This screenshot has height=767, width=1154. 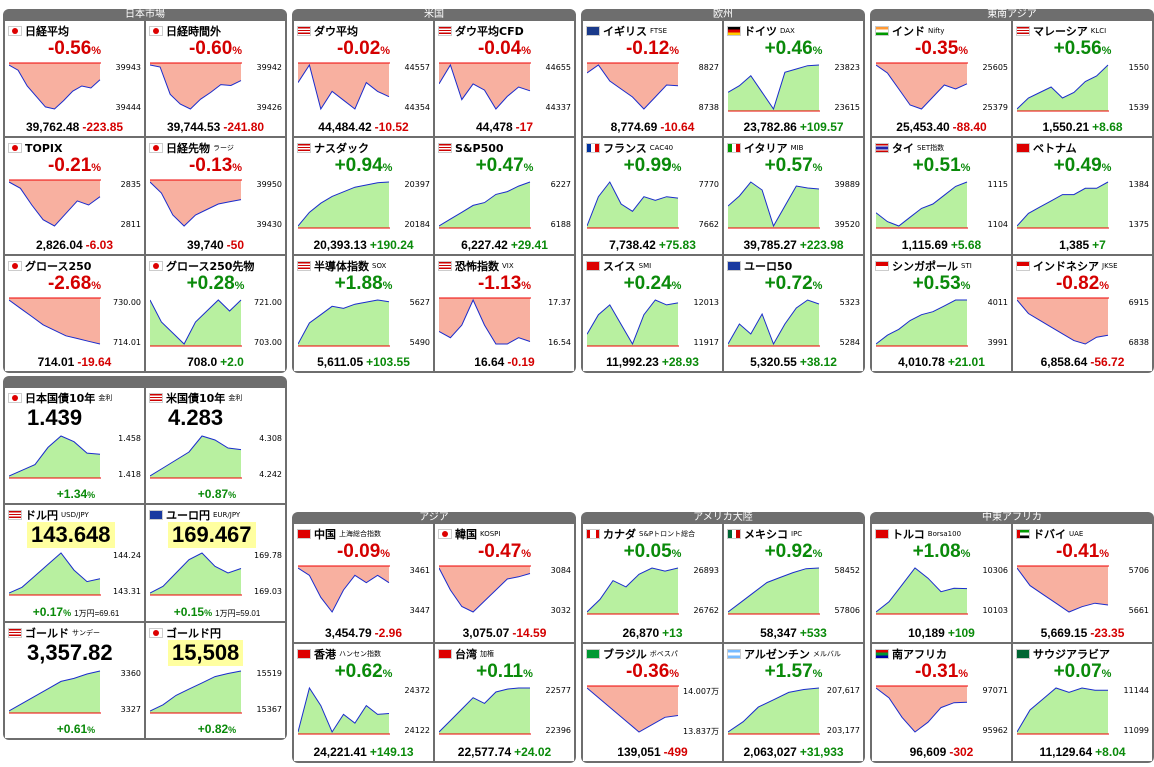 What do you see at coordinates (145, 14) in the screenshot?
I see `group-title: 日本市場` at bounding box center [145, 14].